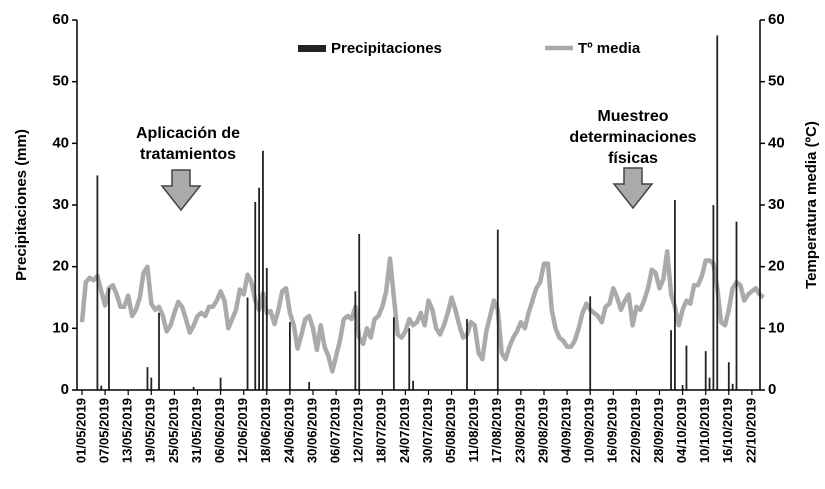 This screenshot has width=825, height=489. Describe the element at coordinates (811, 205) in the screenshot. I see `y2-axis-label: Temperatura media (ºC)` at that location.